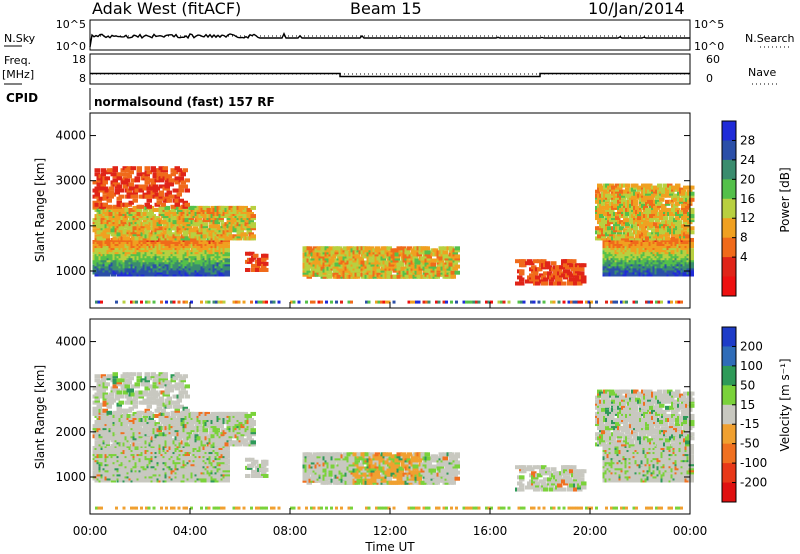  Describe the element at coordinates (729, 286) in the screenshot. I see `power-colorbar-swatch` at that location.